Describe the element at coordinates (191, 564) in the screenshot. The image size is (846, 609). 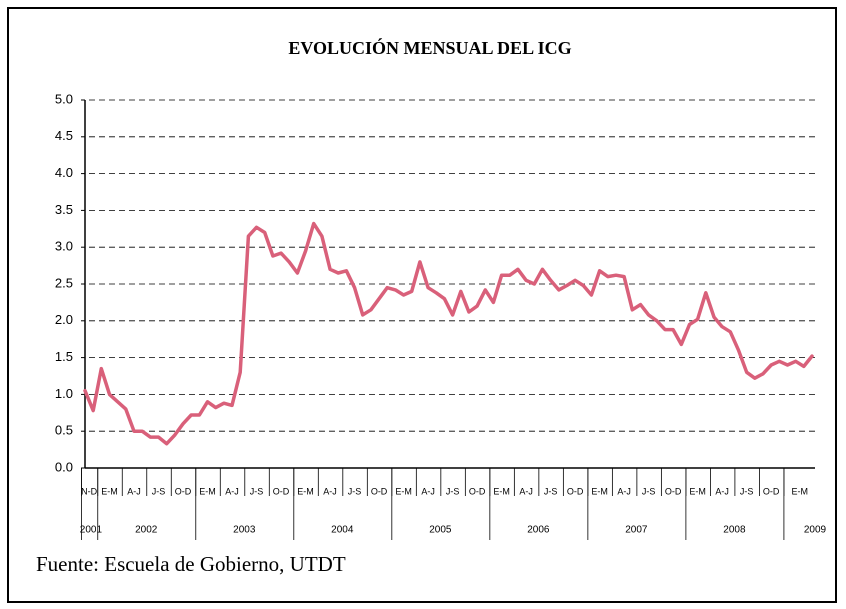
I see `source-note: Fuente: Escuela de Gobierno, UTDT` at that location.